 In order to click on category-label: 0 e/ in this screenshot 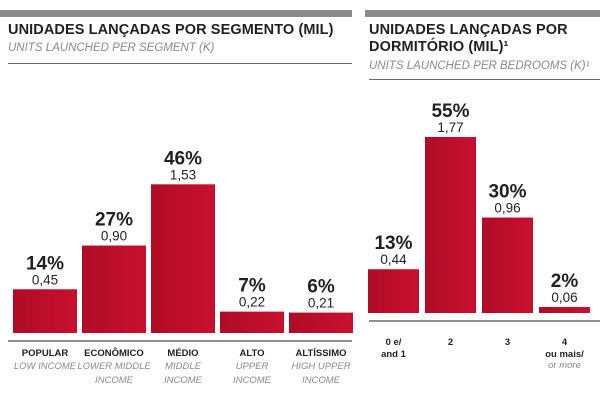, I will do `click(394, 342)`.